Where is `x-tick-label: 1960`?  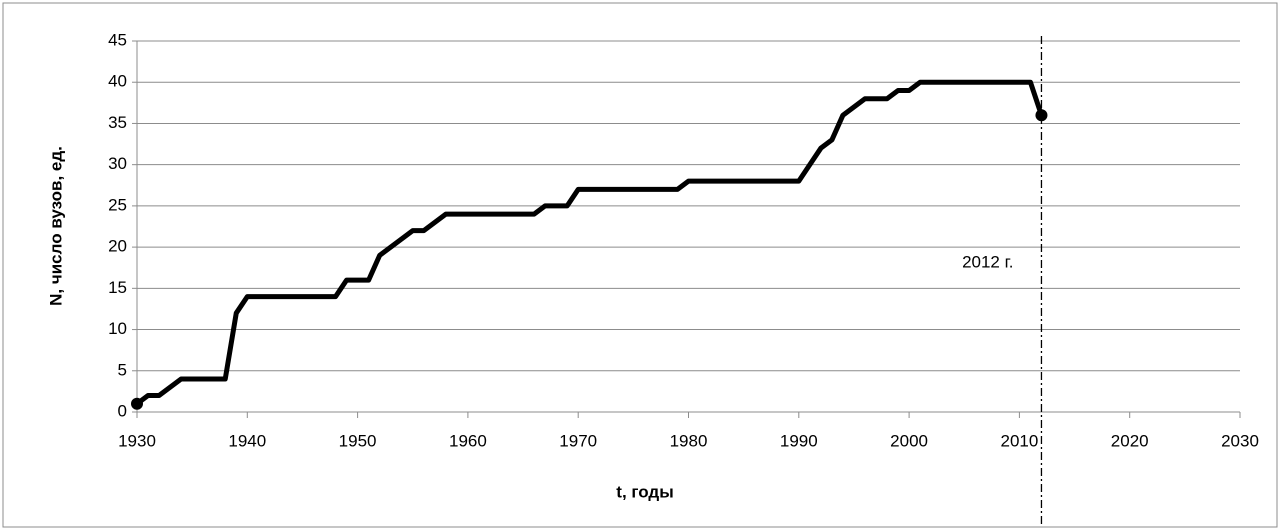
x-tick-label: 1960 is located at coordinates (468, 440).